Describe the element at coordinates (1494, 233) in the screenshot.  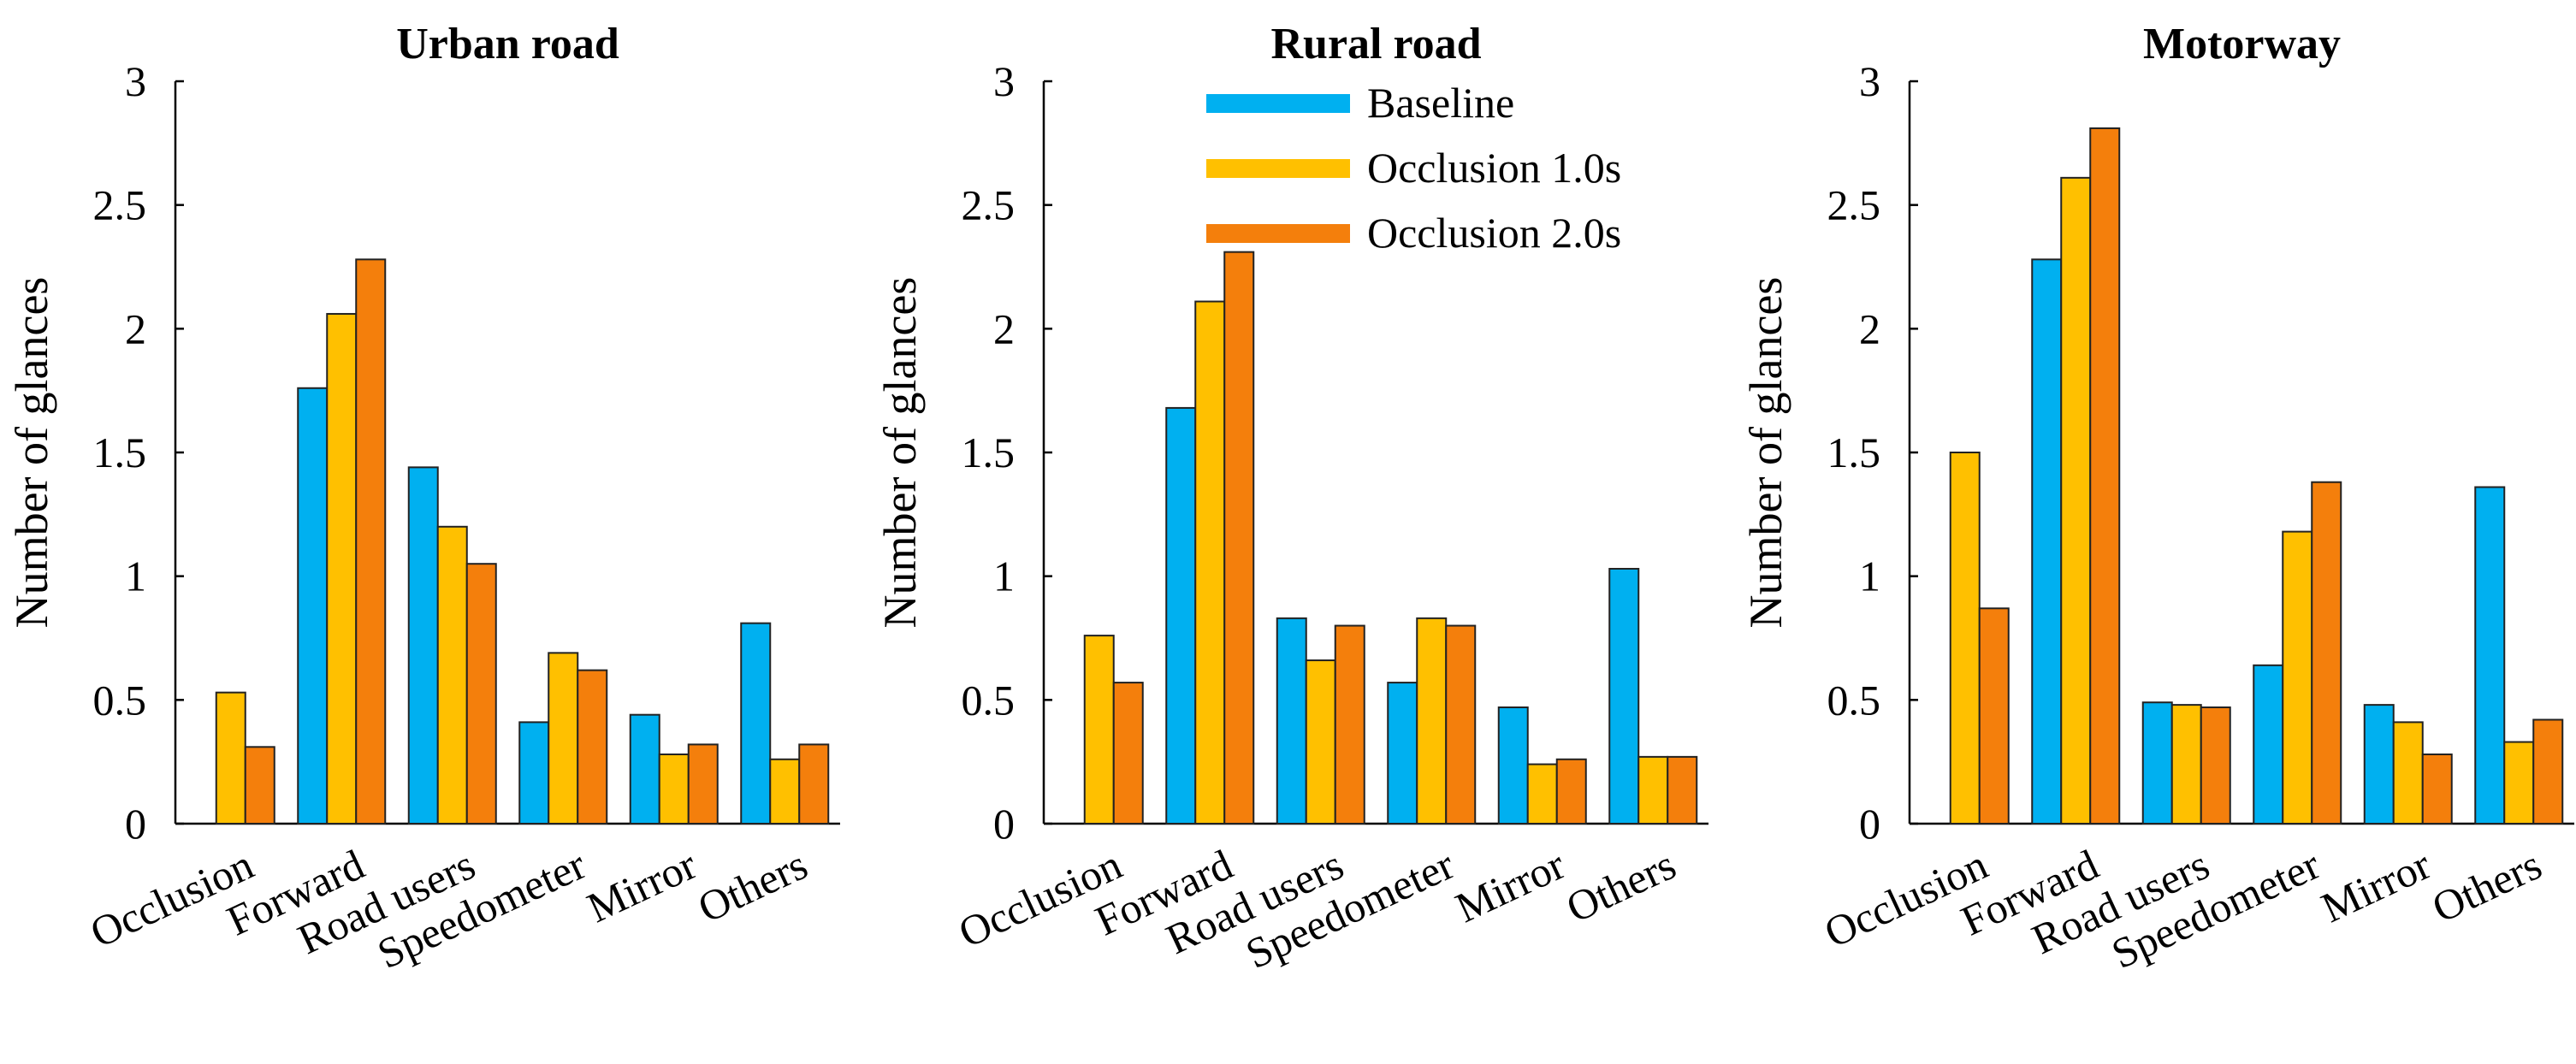
I see `legend-label: Occlusion 2.0s` at that location.